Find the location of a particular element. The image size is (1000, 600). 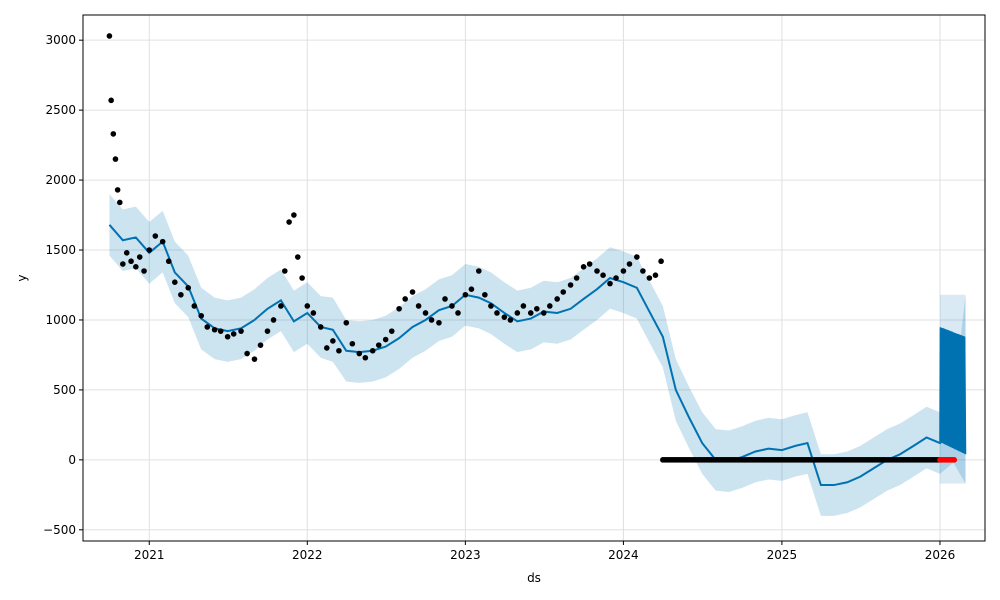

y-tick-label: 500 is located at coordinates (64, 390).